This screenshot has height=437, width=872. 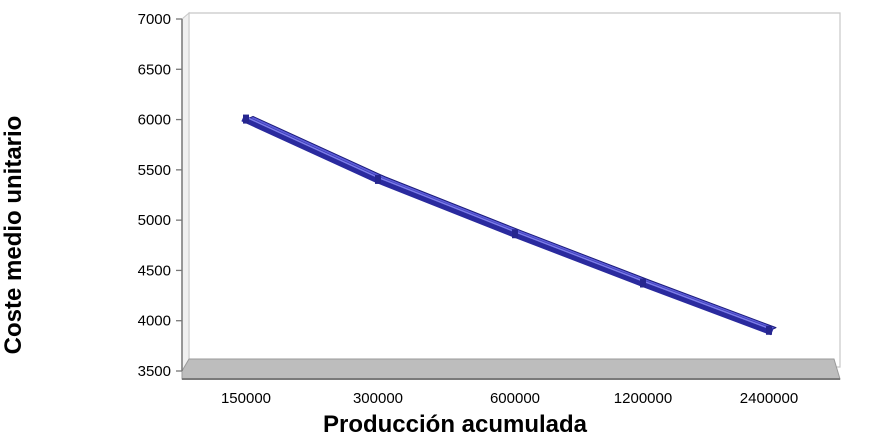 I want to click on chart-side-wall, so click(x=185, y=191).